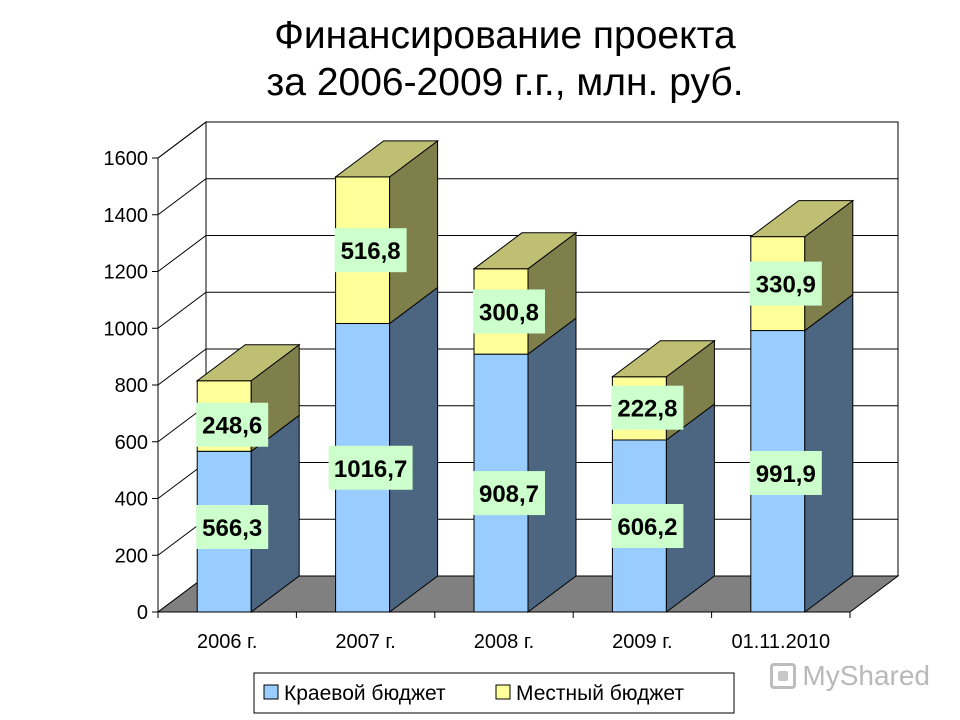  What do you see at coordinates (365, 693) in the screenshot?
I see `legend-label: Краевой бюджет` at bounding box center [365, 693].